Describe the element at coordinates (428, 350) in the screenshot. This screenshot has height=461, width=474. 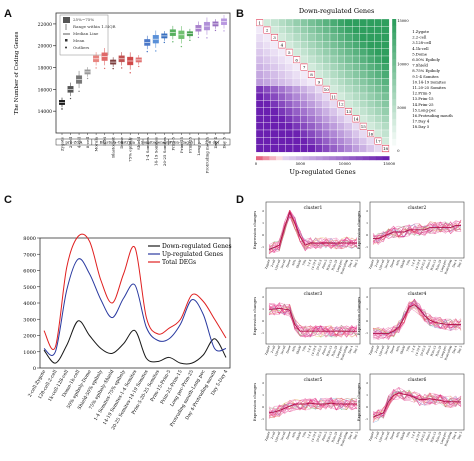
I see `subplot-x-tick-label: Prim-5` at that location.